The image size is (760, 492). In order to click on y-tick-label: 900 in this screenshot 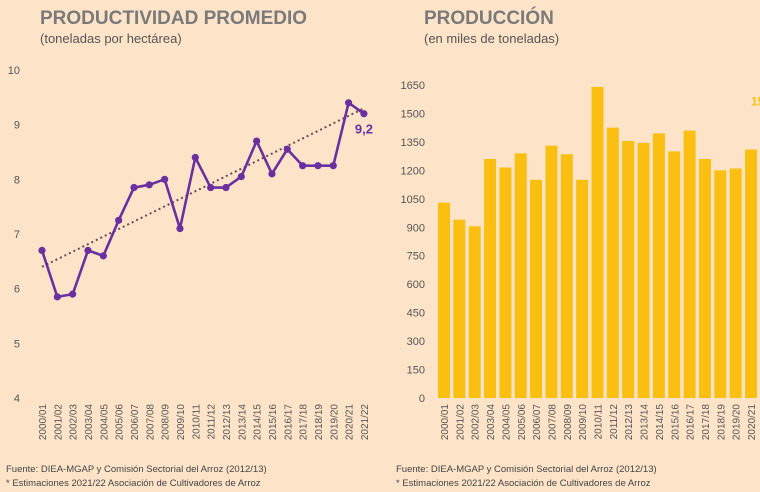, I will do `click(416, 228)`.